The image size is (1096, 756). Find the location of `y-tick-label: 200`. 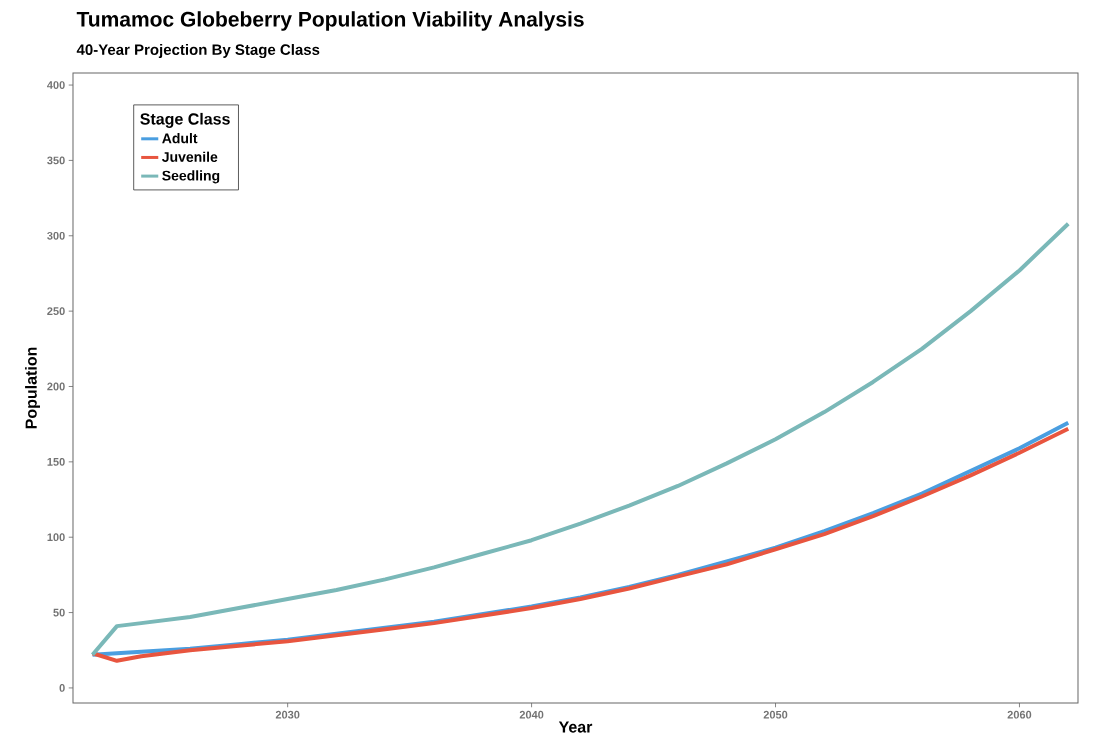

y-tick-label: 200 is located at coordinates (56, 386).